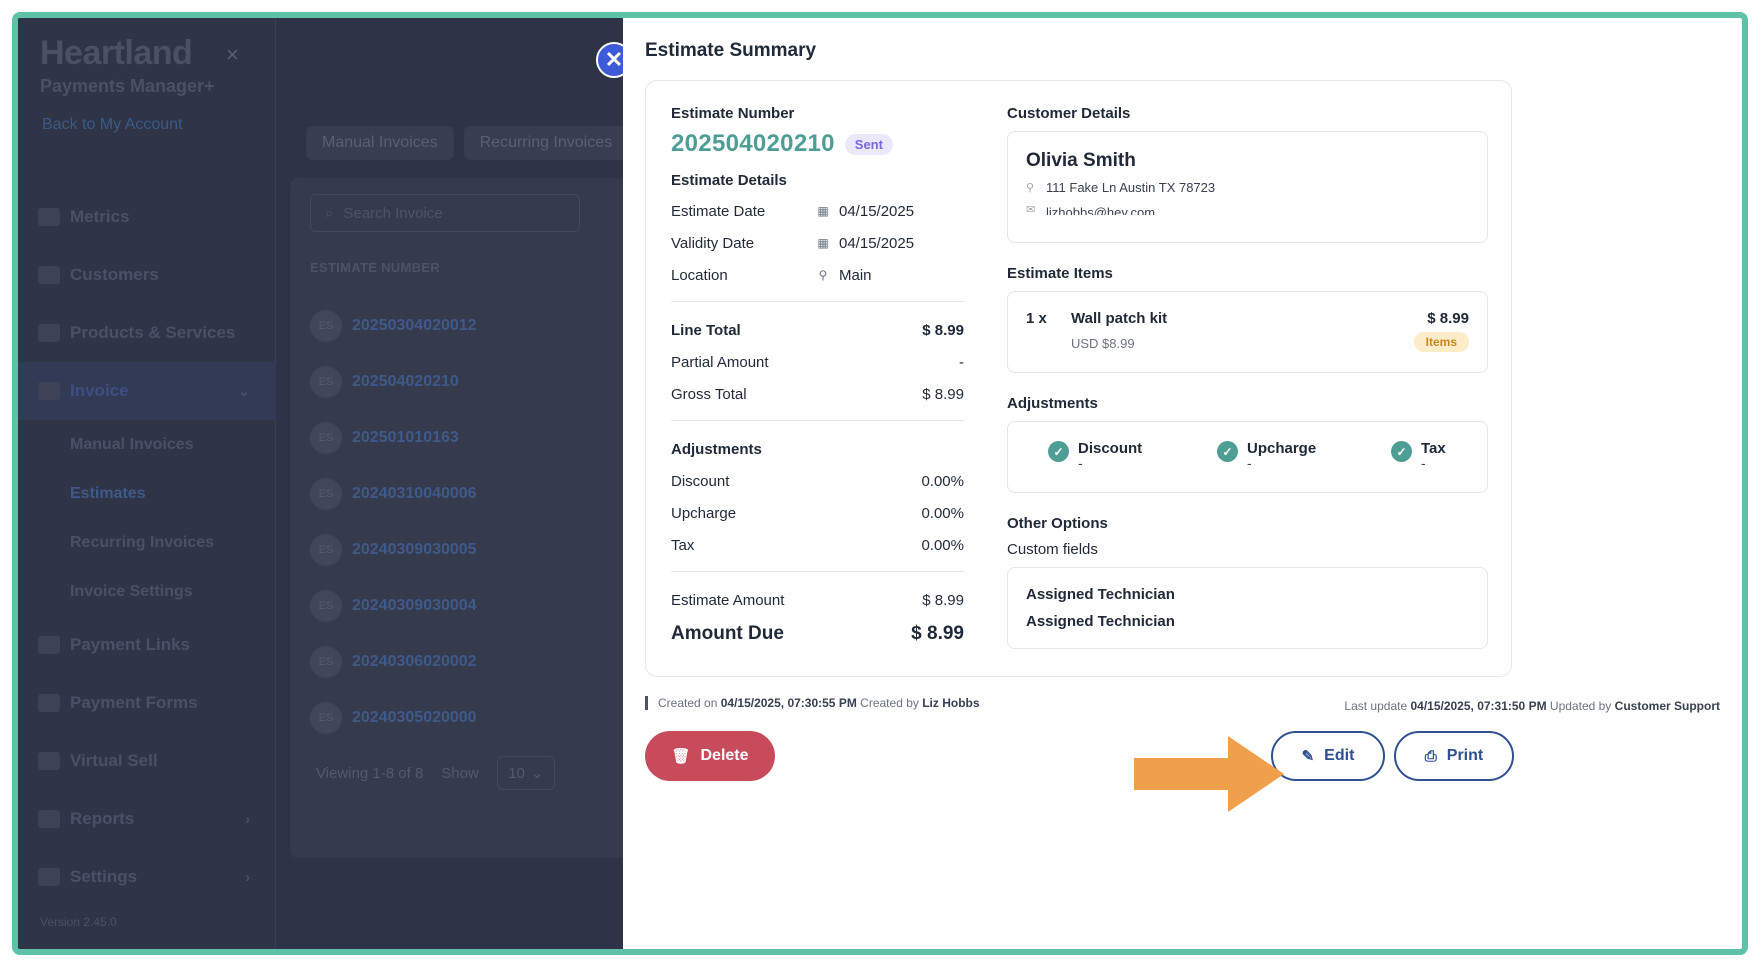 This screenshot has width=1756, height=974. What do you see at coordinates (414, 605) in the screenshot?
I see `estimate-number-link: 20240309030004` at bounding box center [414, 605].